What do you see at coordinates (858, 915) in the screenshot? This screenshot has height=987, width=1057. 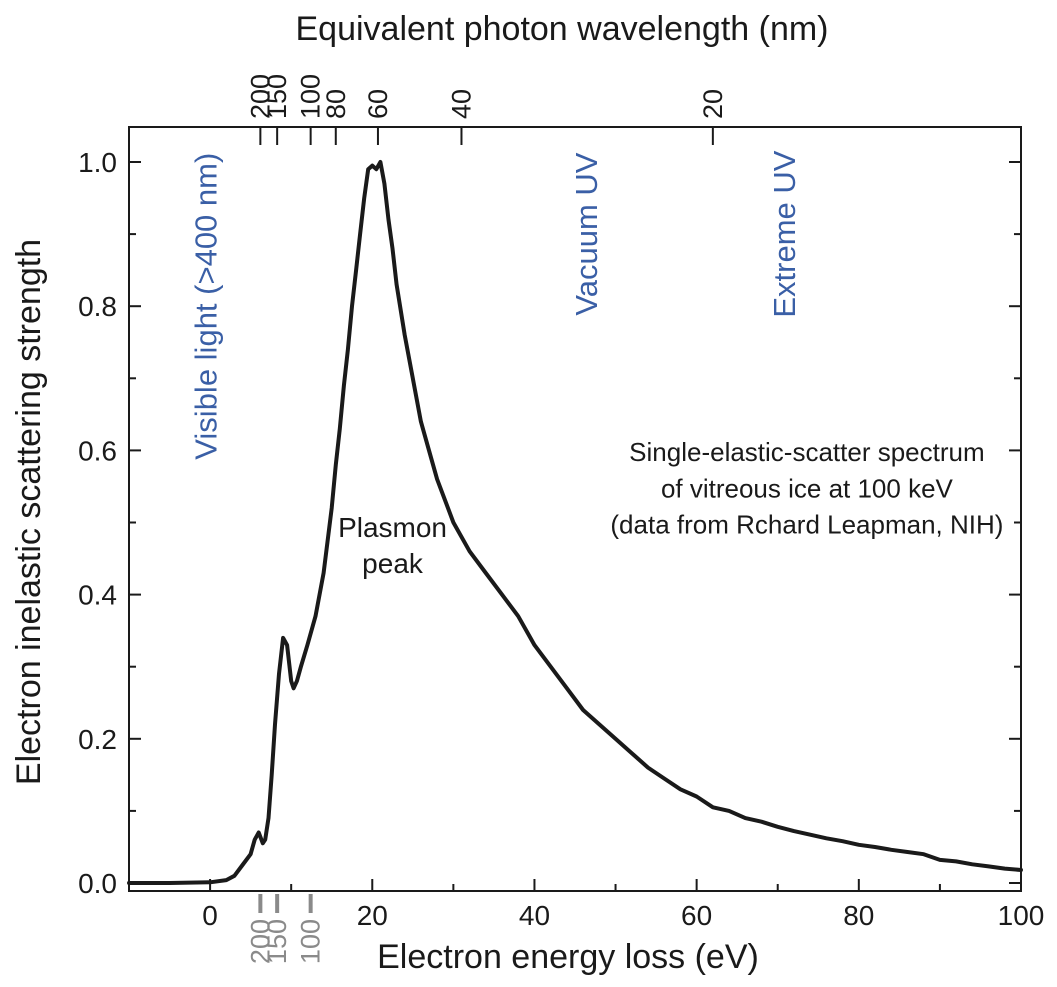 I see `x-tick-label: 80` at bounding box center [858, 915].